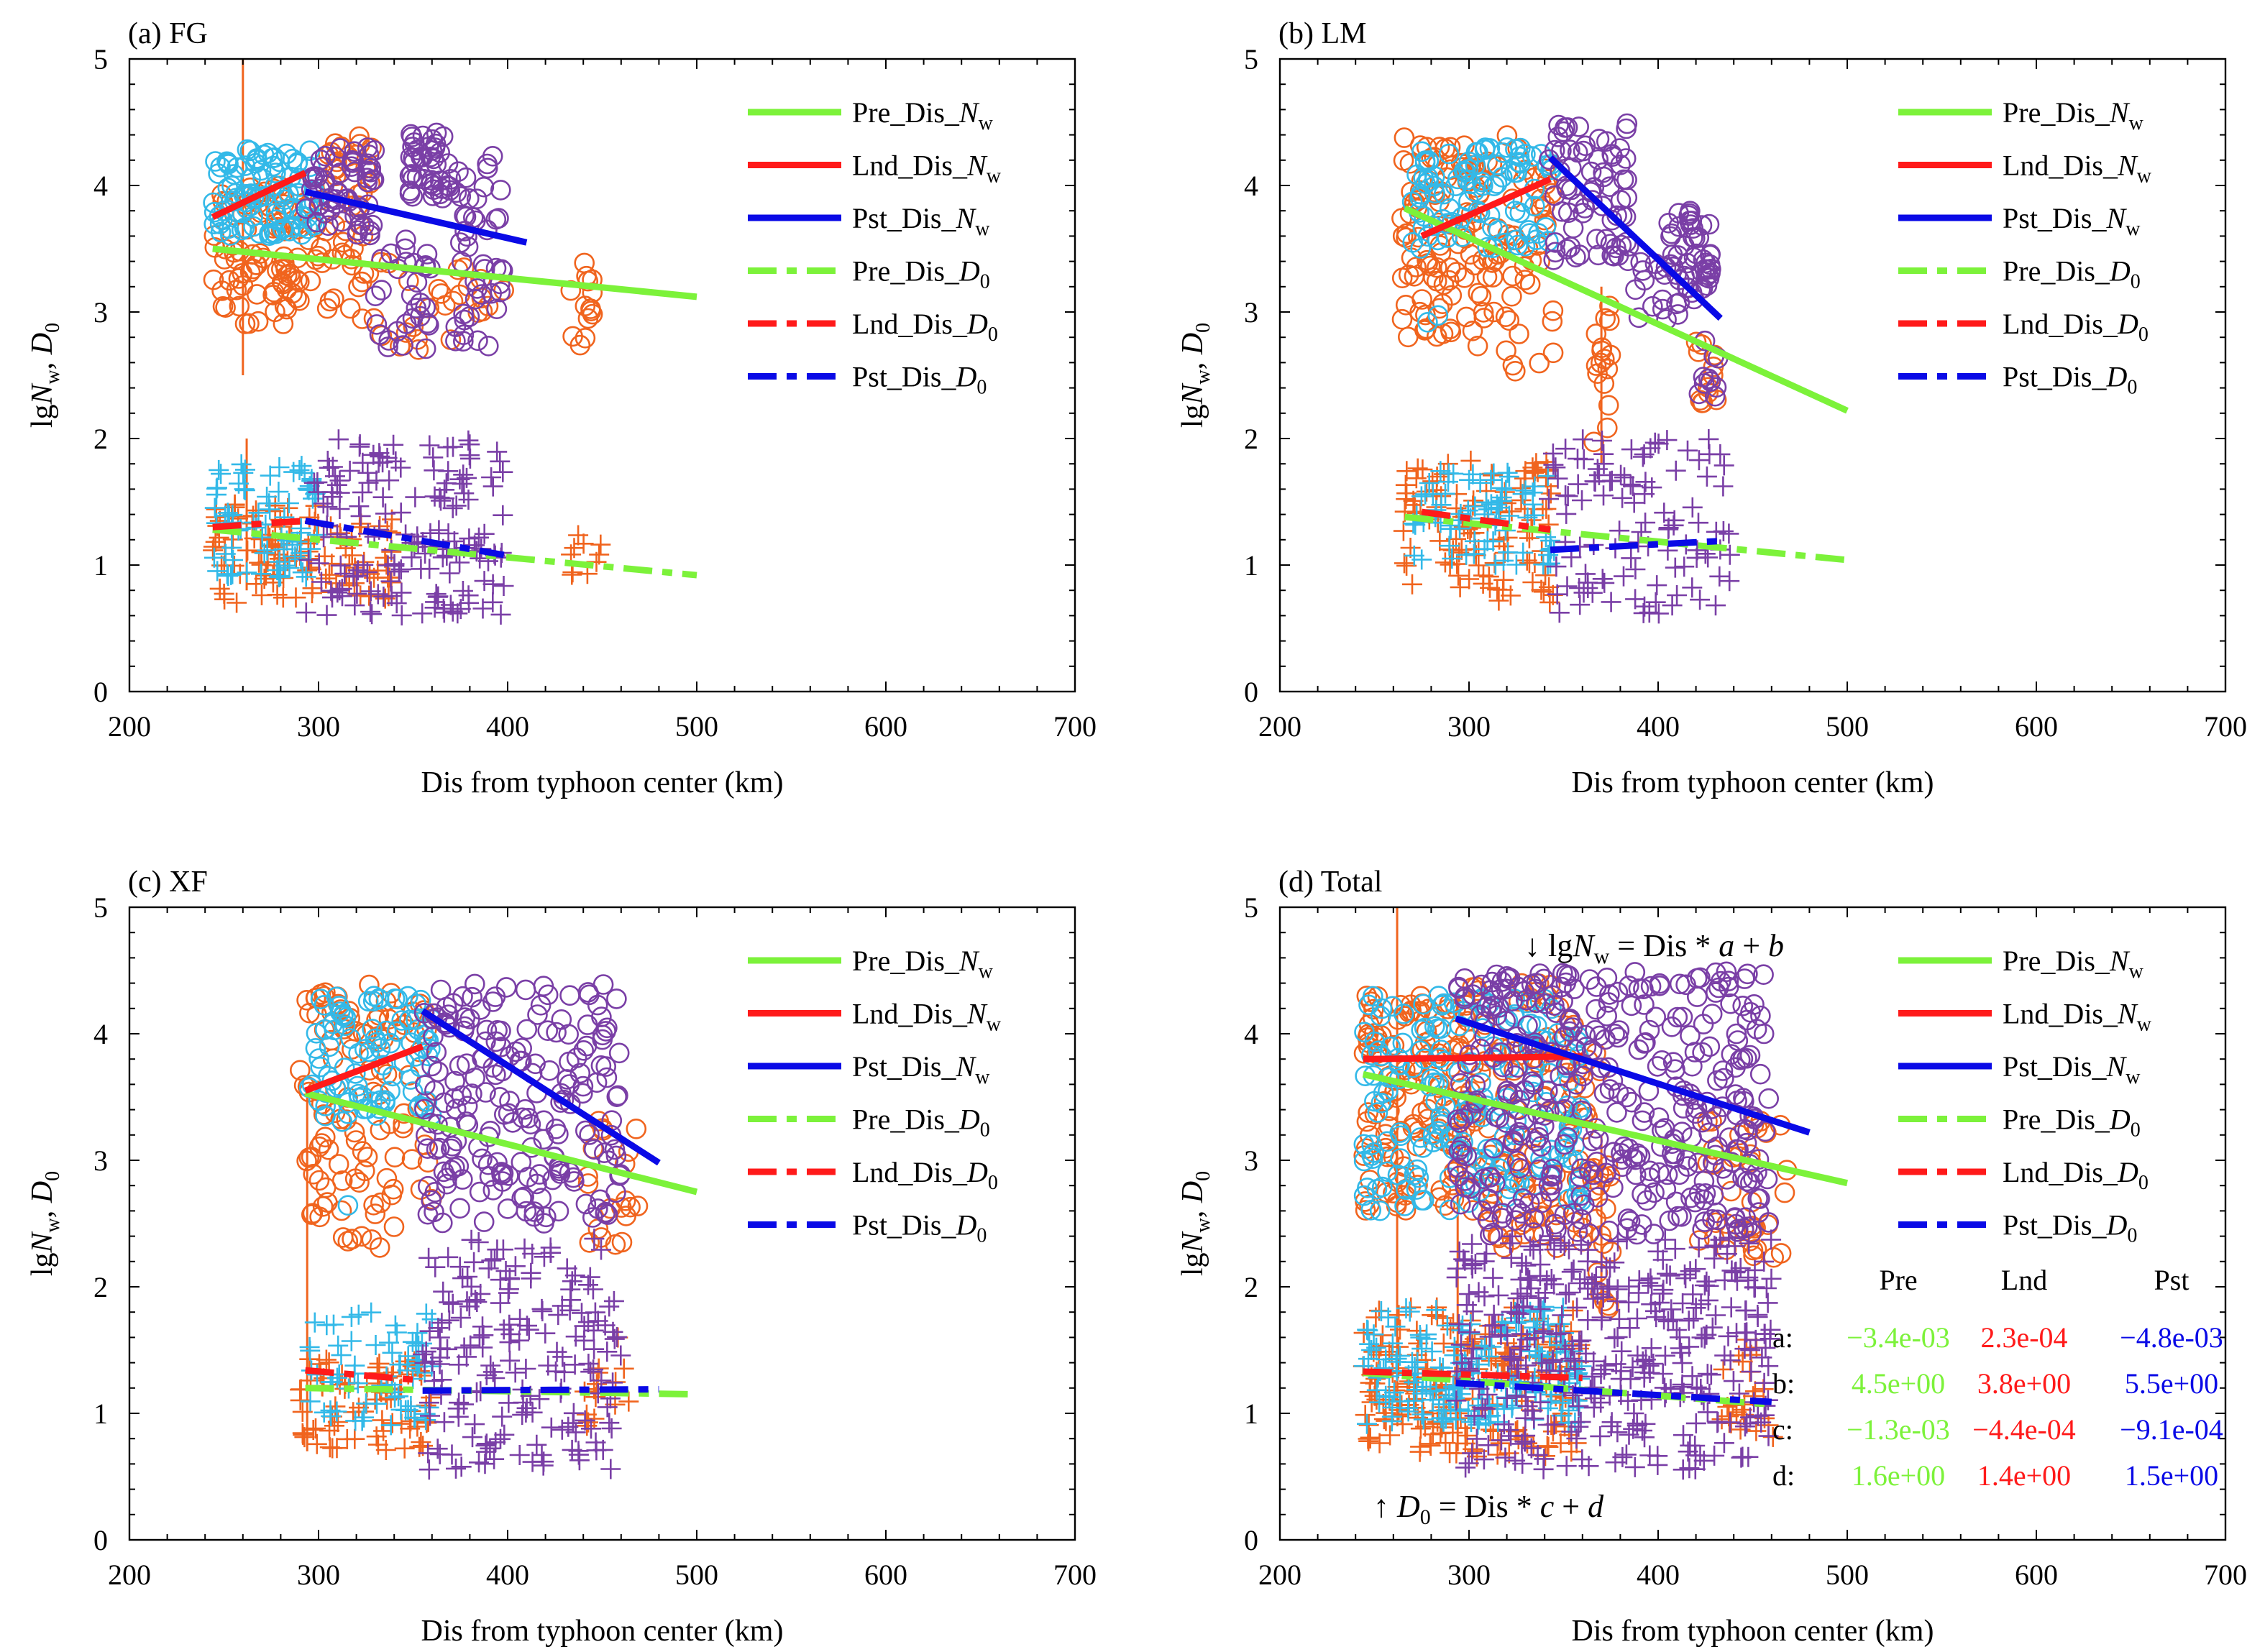 The width and height of the screenshot is (2265, 1652). What do you see at coordinates (1279, 1575) in the screenshot?
I see `x-tick-label: 200` at bounding box center [1279, 1575].